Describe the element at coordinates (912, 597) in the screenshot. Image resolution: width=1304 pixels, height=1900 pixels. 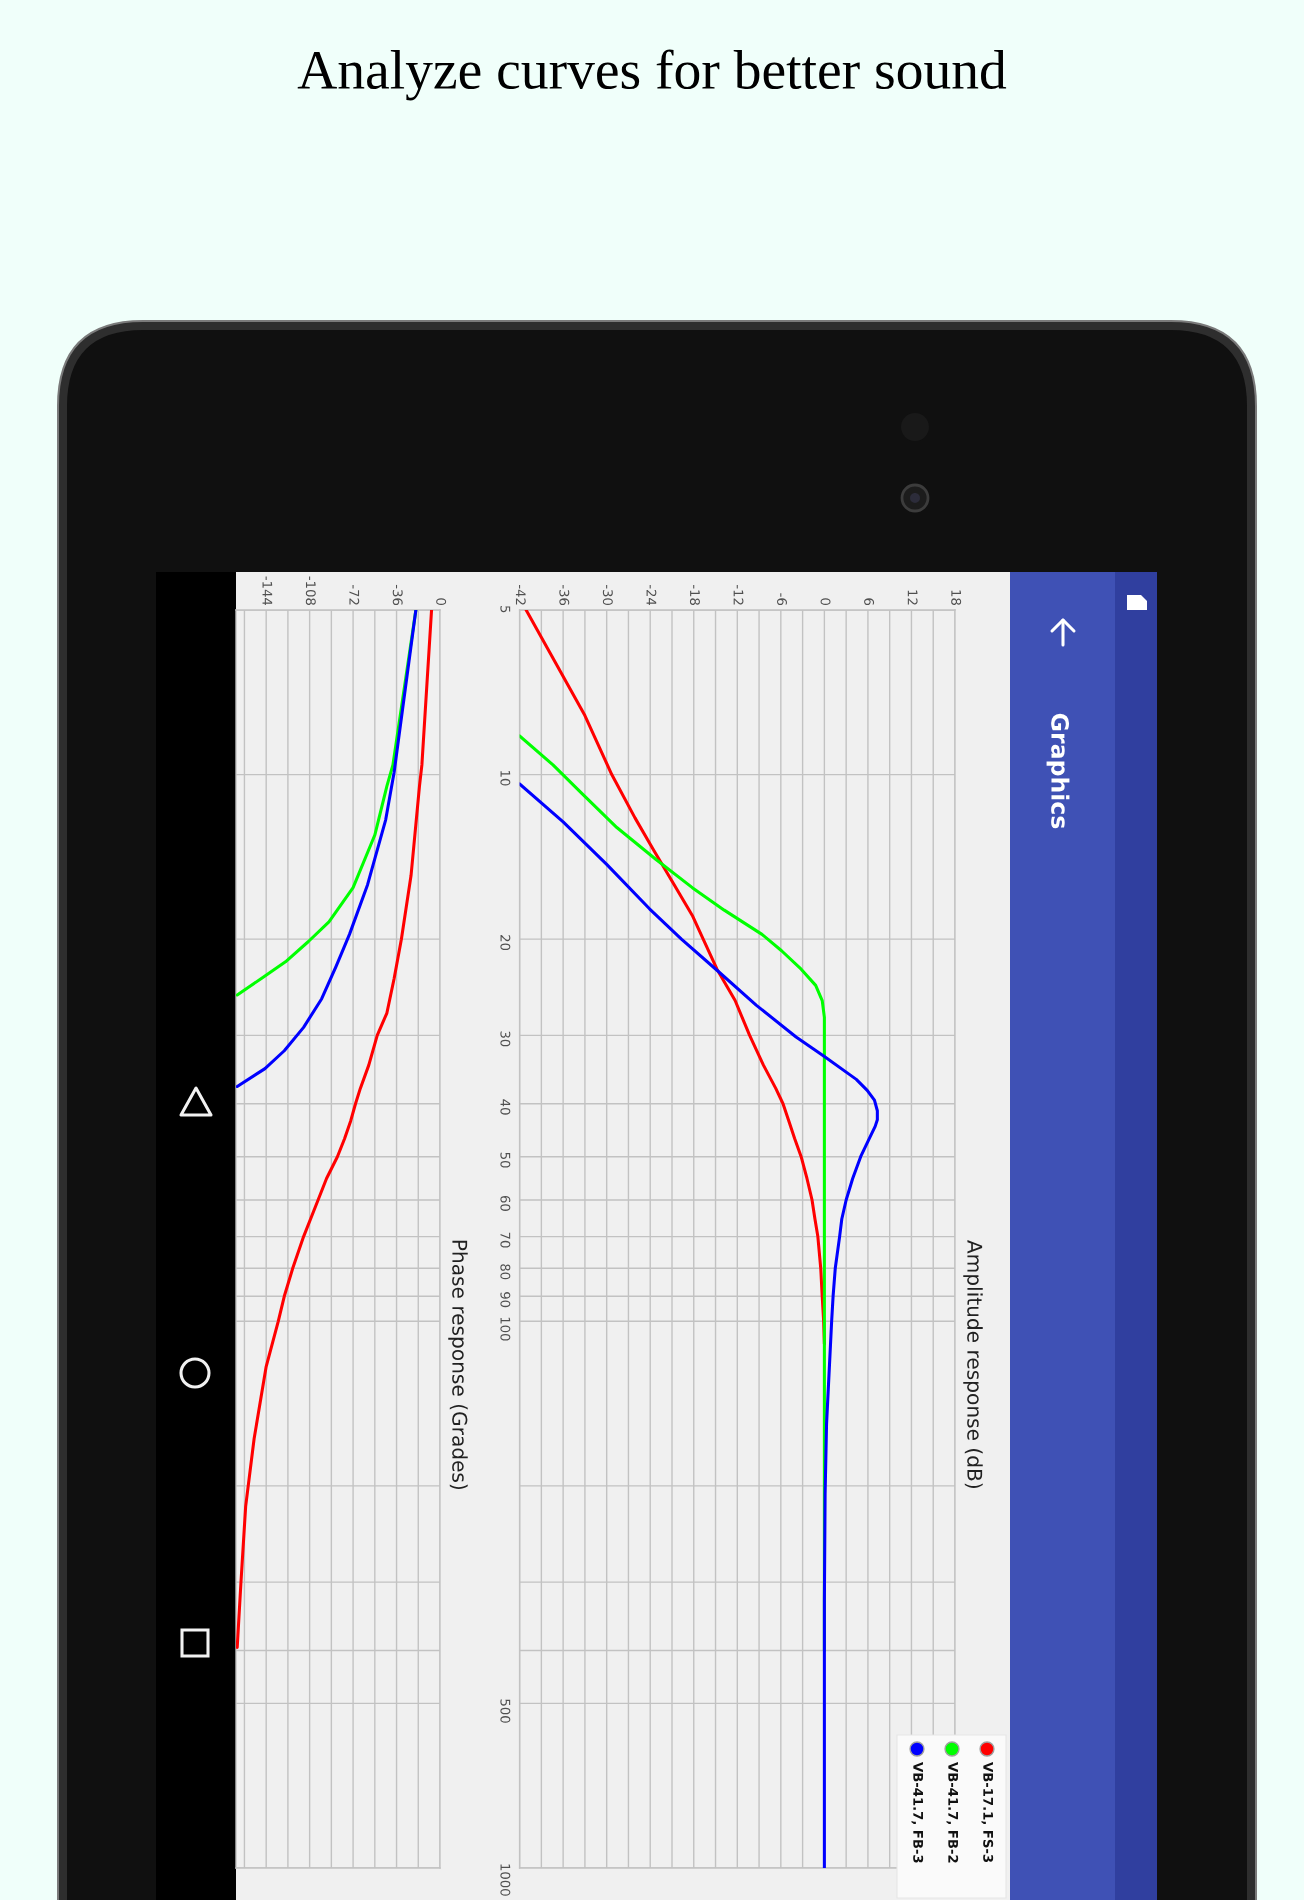
I see `x-tick-label: 12` at that location.